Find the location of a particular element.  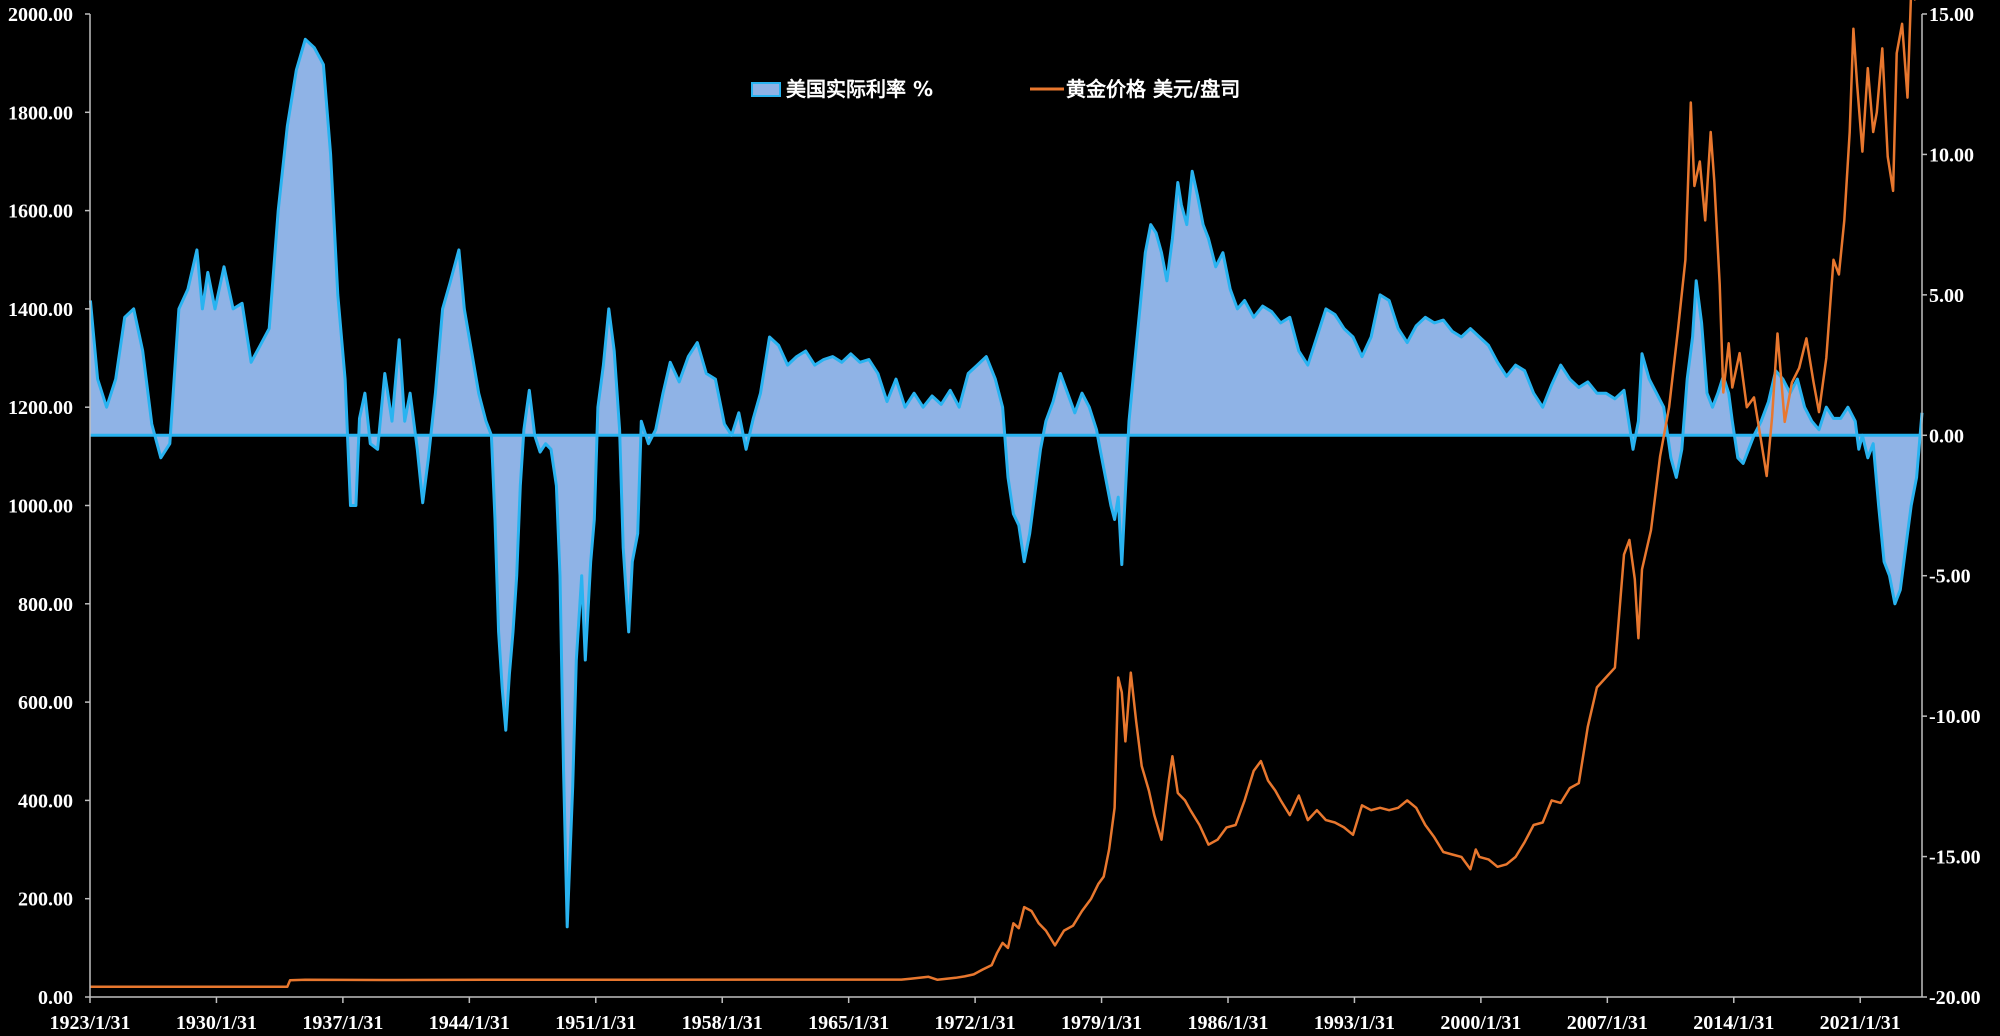

left-axis-tick-label: 2000.00 is located at coordinates (40, 15).